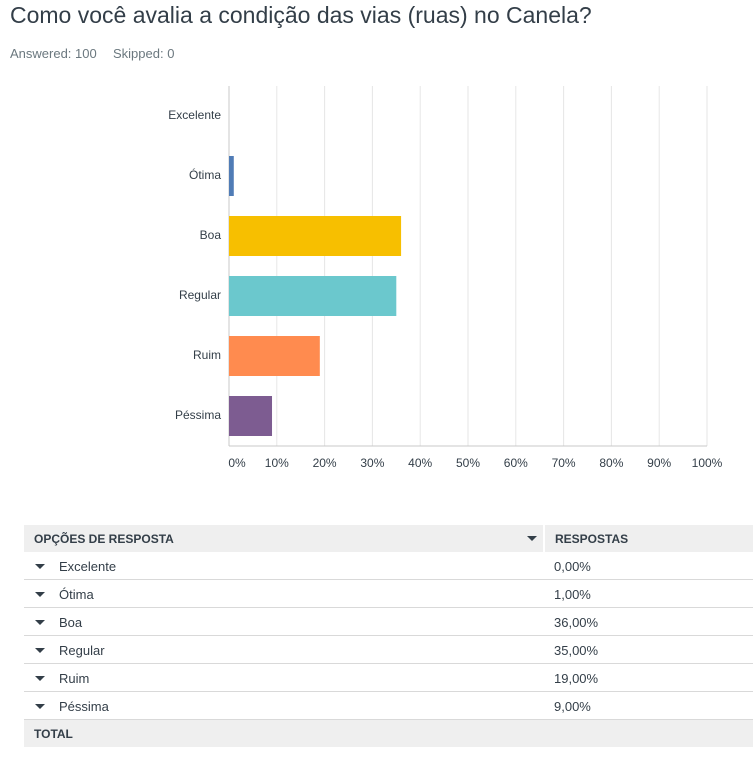 Image resolution: width=753 pixels, height=757 pixels. Describe the element at coordinates (84, 706) in the screenshot. I see `answer-option: Péssima` at that location.